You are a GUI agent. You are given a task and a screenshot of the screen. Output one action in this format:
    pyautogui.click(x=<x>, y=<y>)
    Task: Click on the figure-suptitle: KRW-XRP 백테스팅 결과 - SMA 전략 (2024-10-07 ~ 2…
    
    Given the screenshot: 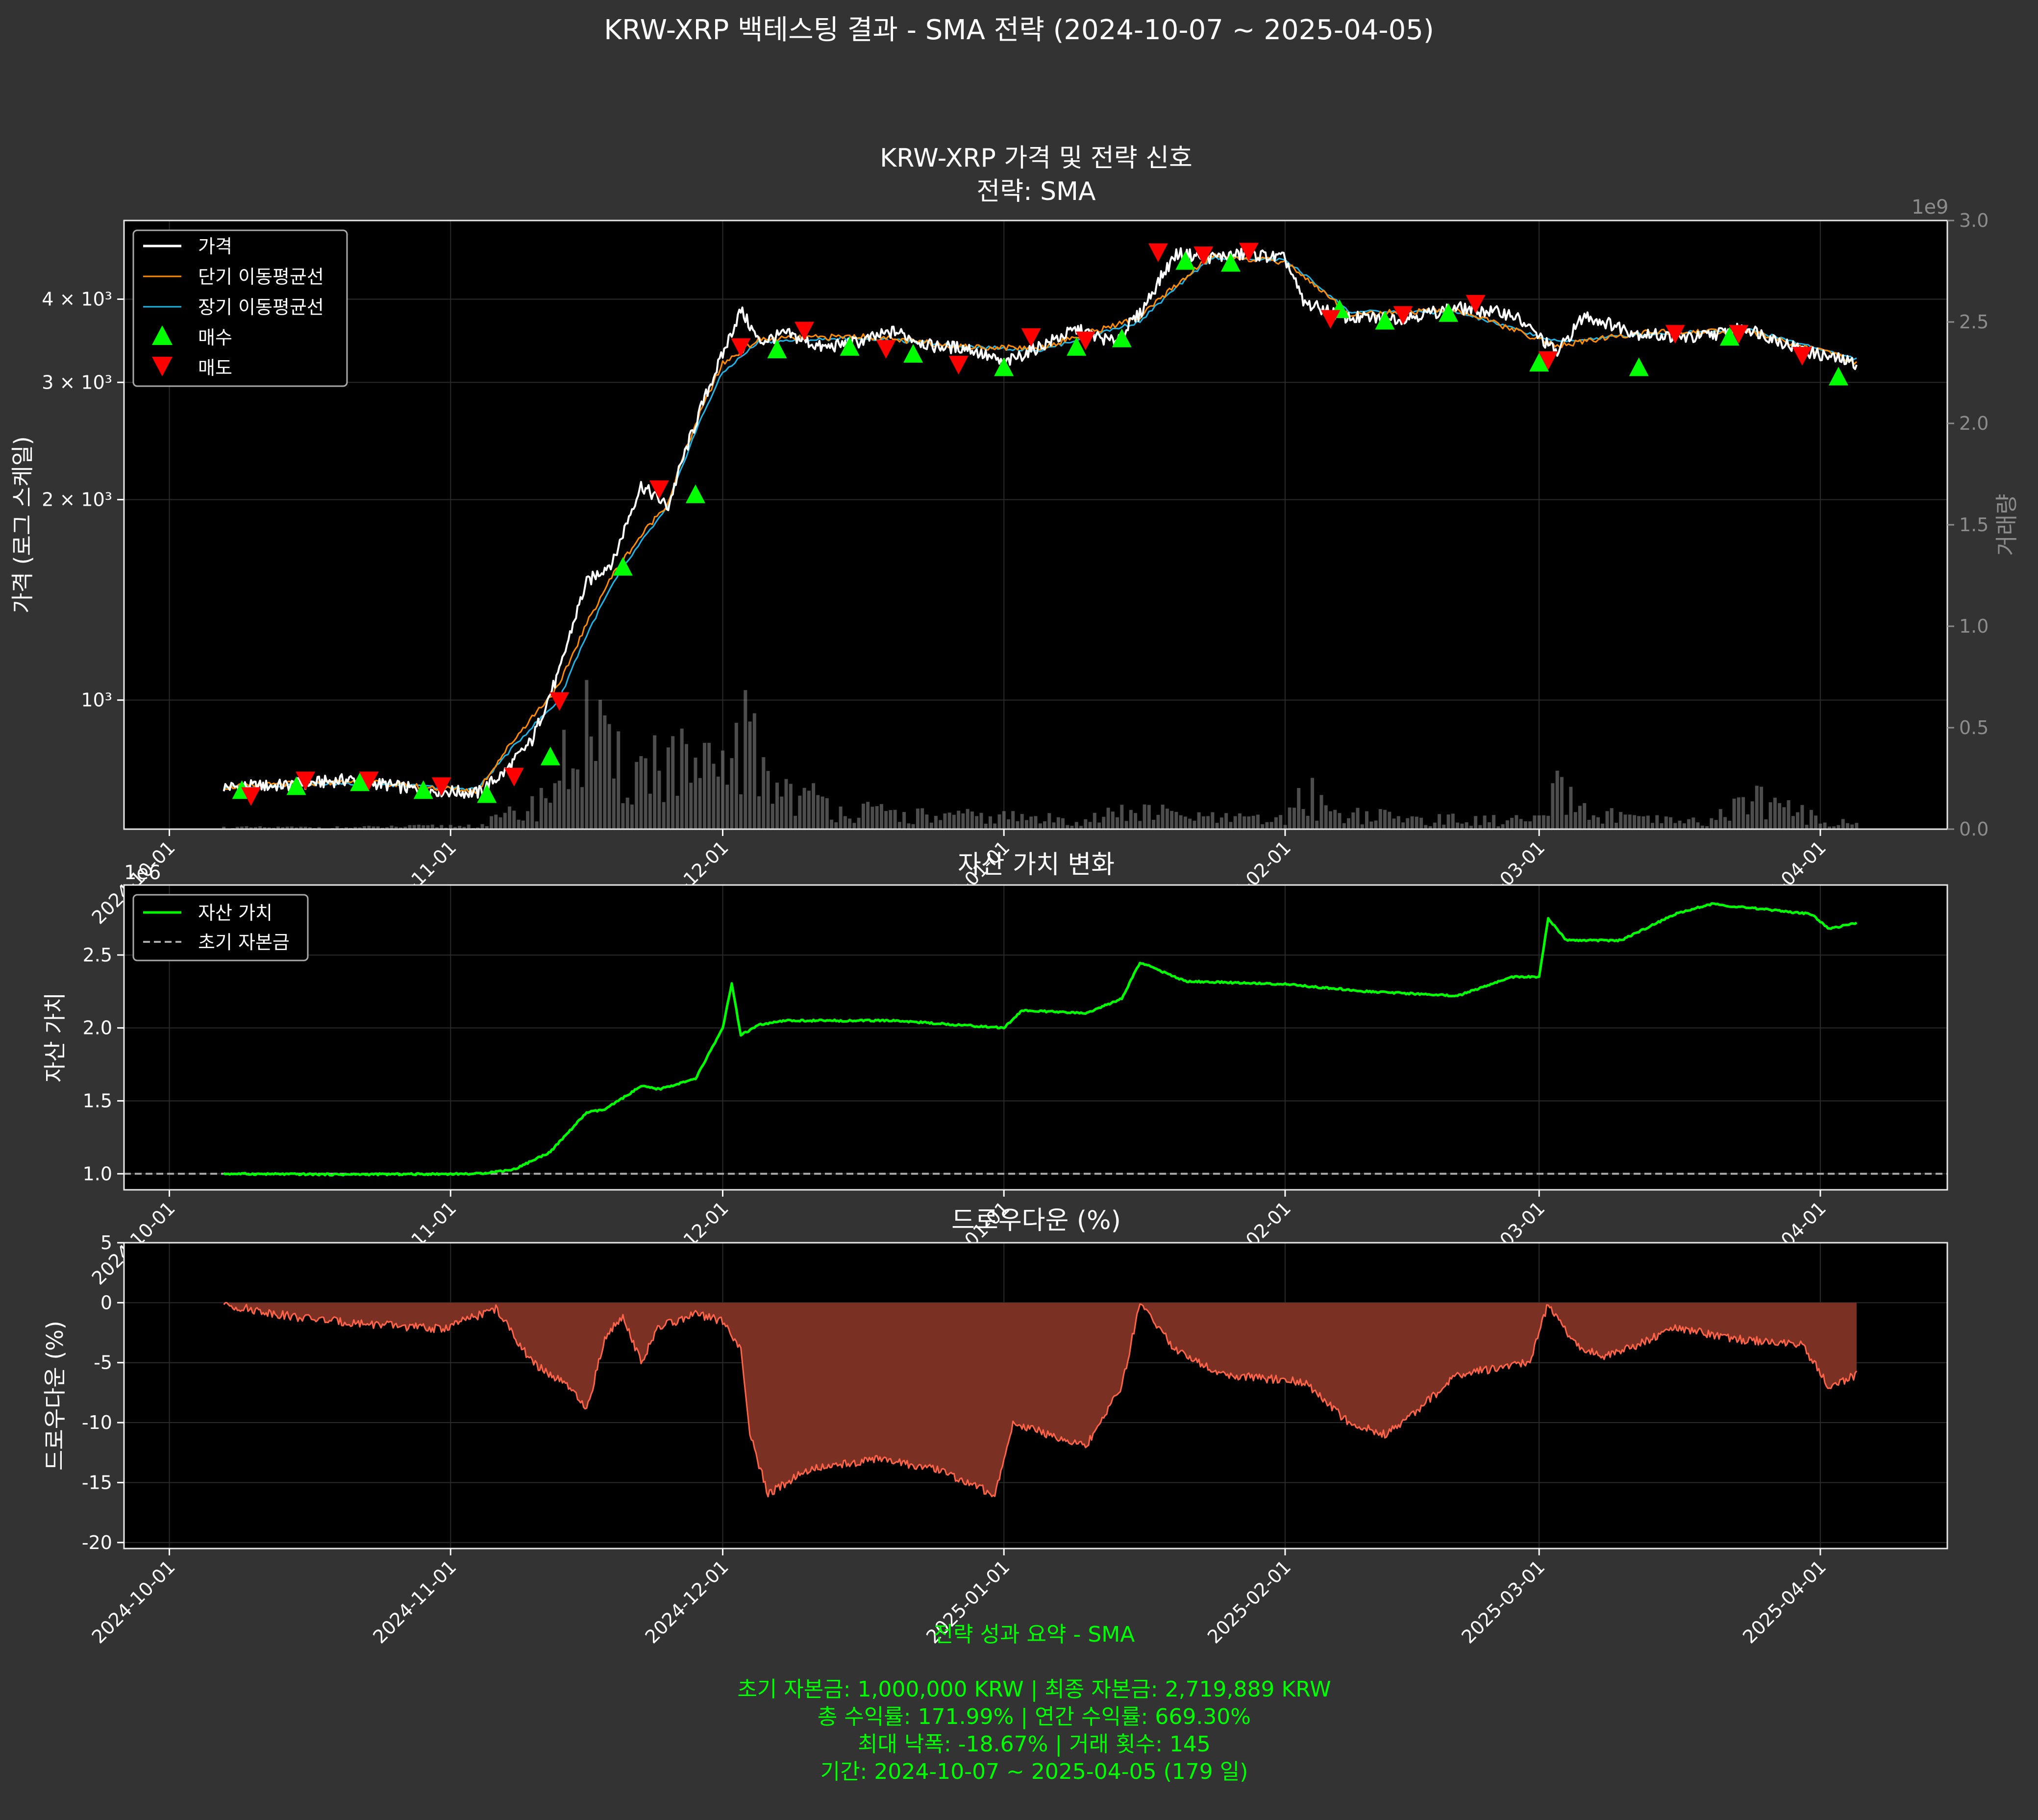 What is the action you would take?
    pyautogui.click(x=1019, y=30)
    